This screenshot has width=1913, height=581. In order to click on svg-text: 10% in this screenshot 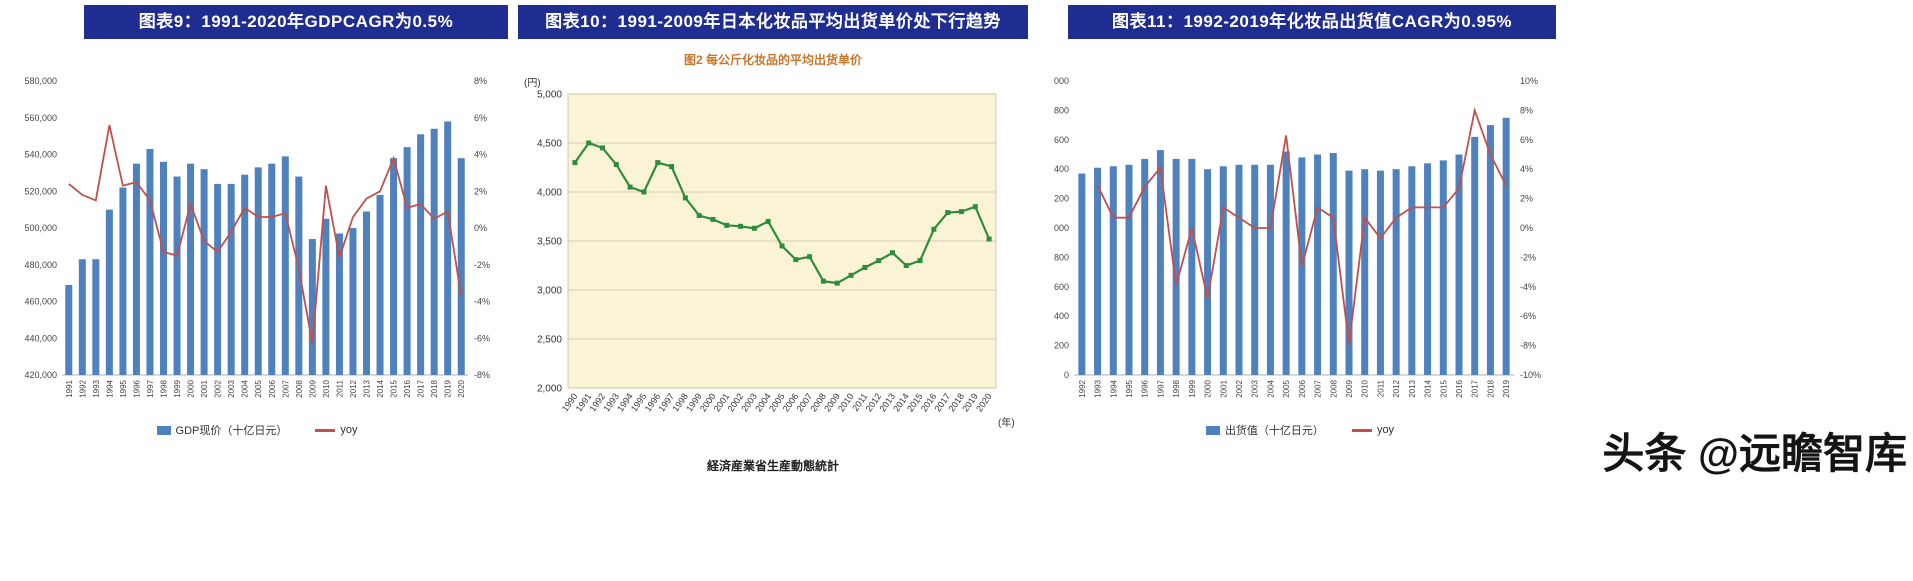, I will do `click(1529, 81)`.